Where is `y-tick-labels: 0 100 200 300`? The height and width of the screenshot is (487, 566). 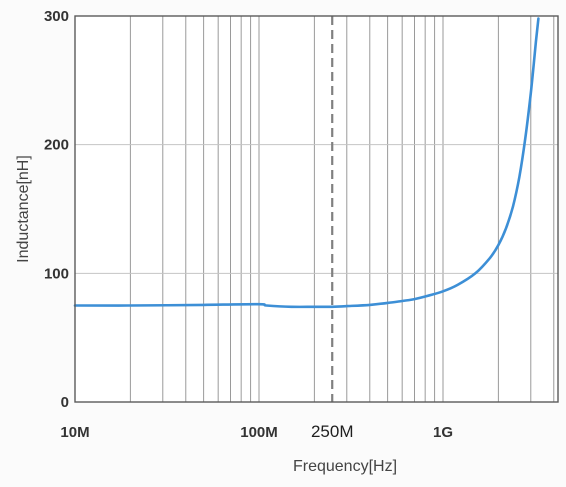
y-tick-labels: 0 100 200 300 is located at coordinates (56, 209).